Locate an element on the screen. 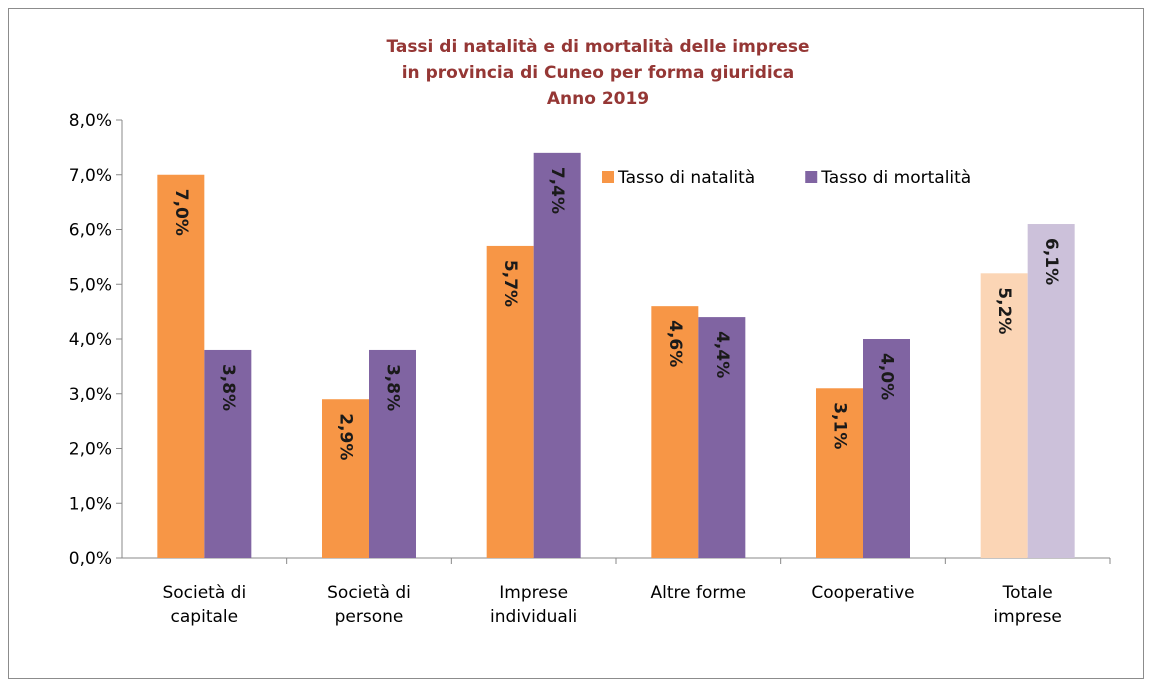 This screenshot has height=680, width=1153. value-label: 6,1% is located at coordinates (1051, 261).